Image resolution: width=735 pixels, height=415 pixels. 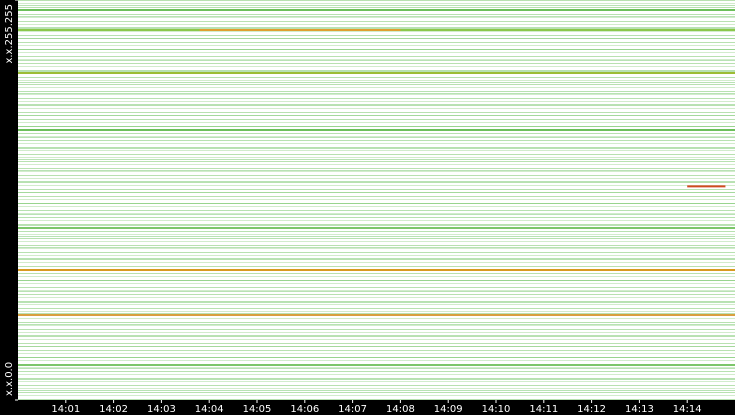 What do you see at coordinates (400, 409) in the screenshot?
I see `x-tick-label: 14:08` at bounding box center [400, 409].